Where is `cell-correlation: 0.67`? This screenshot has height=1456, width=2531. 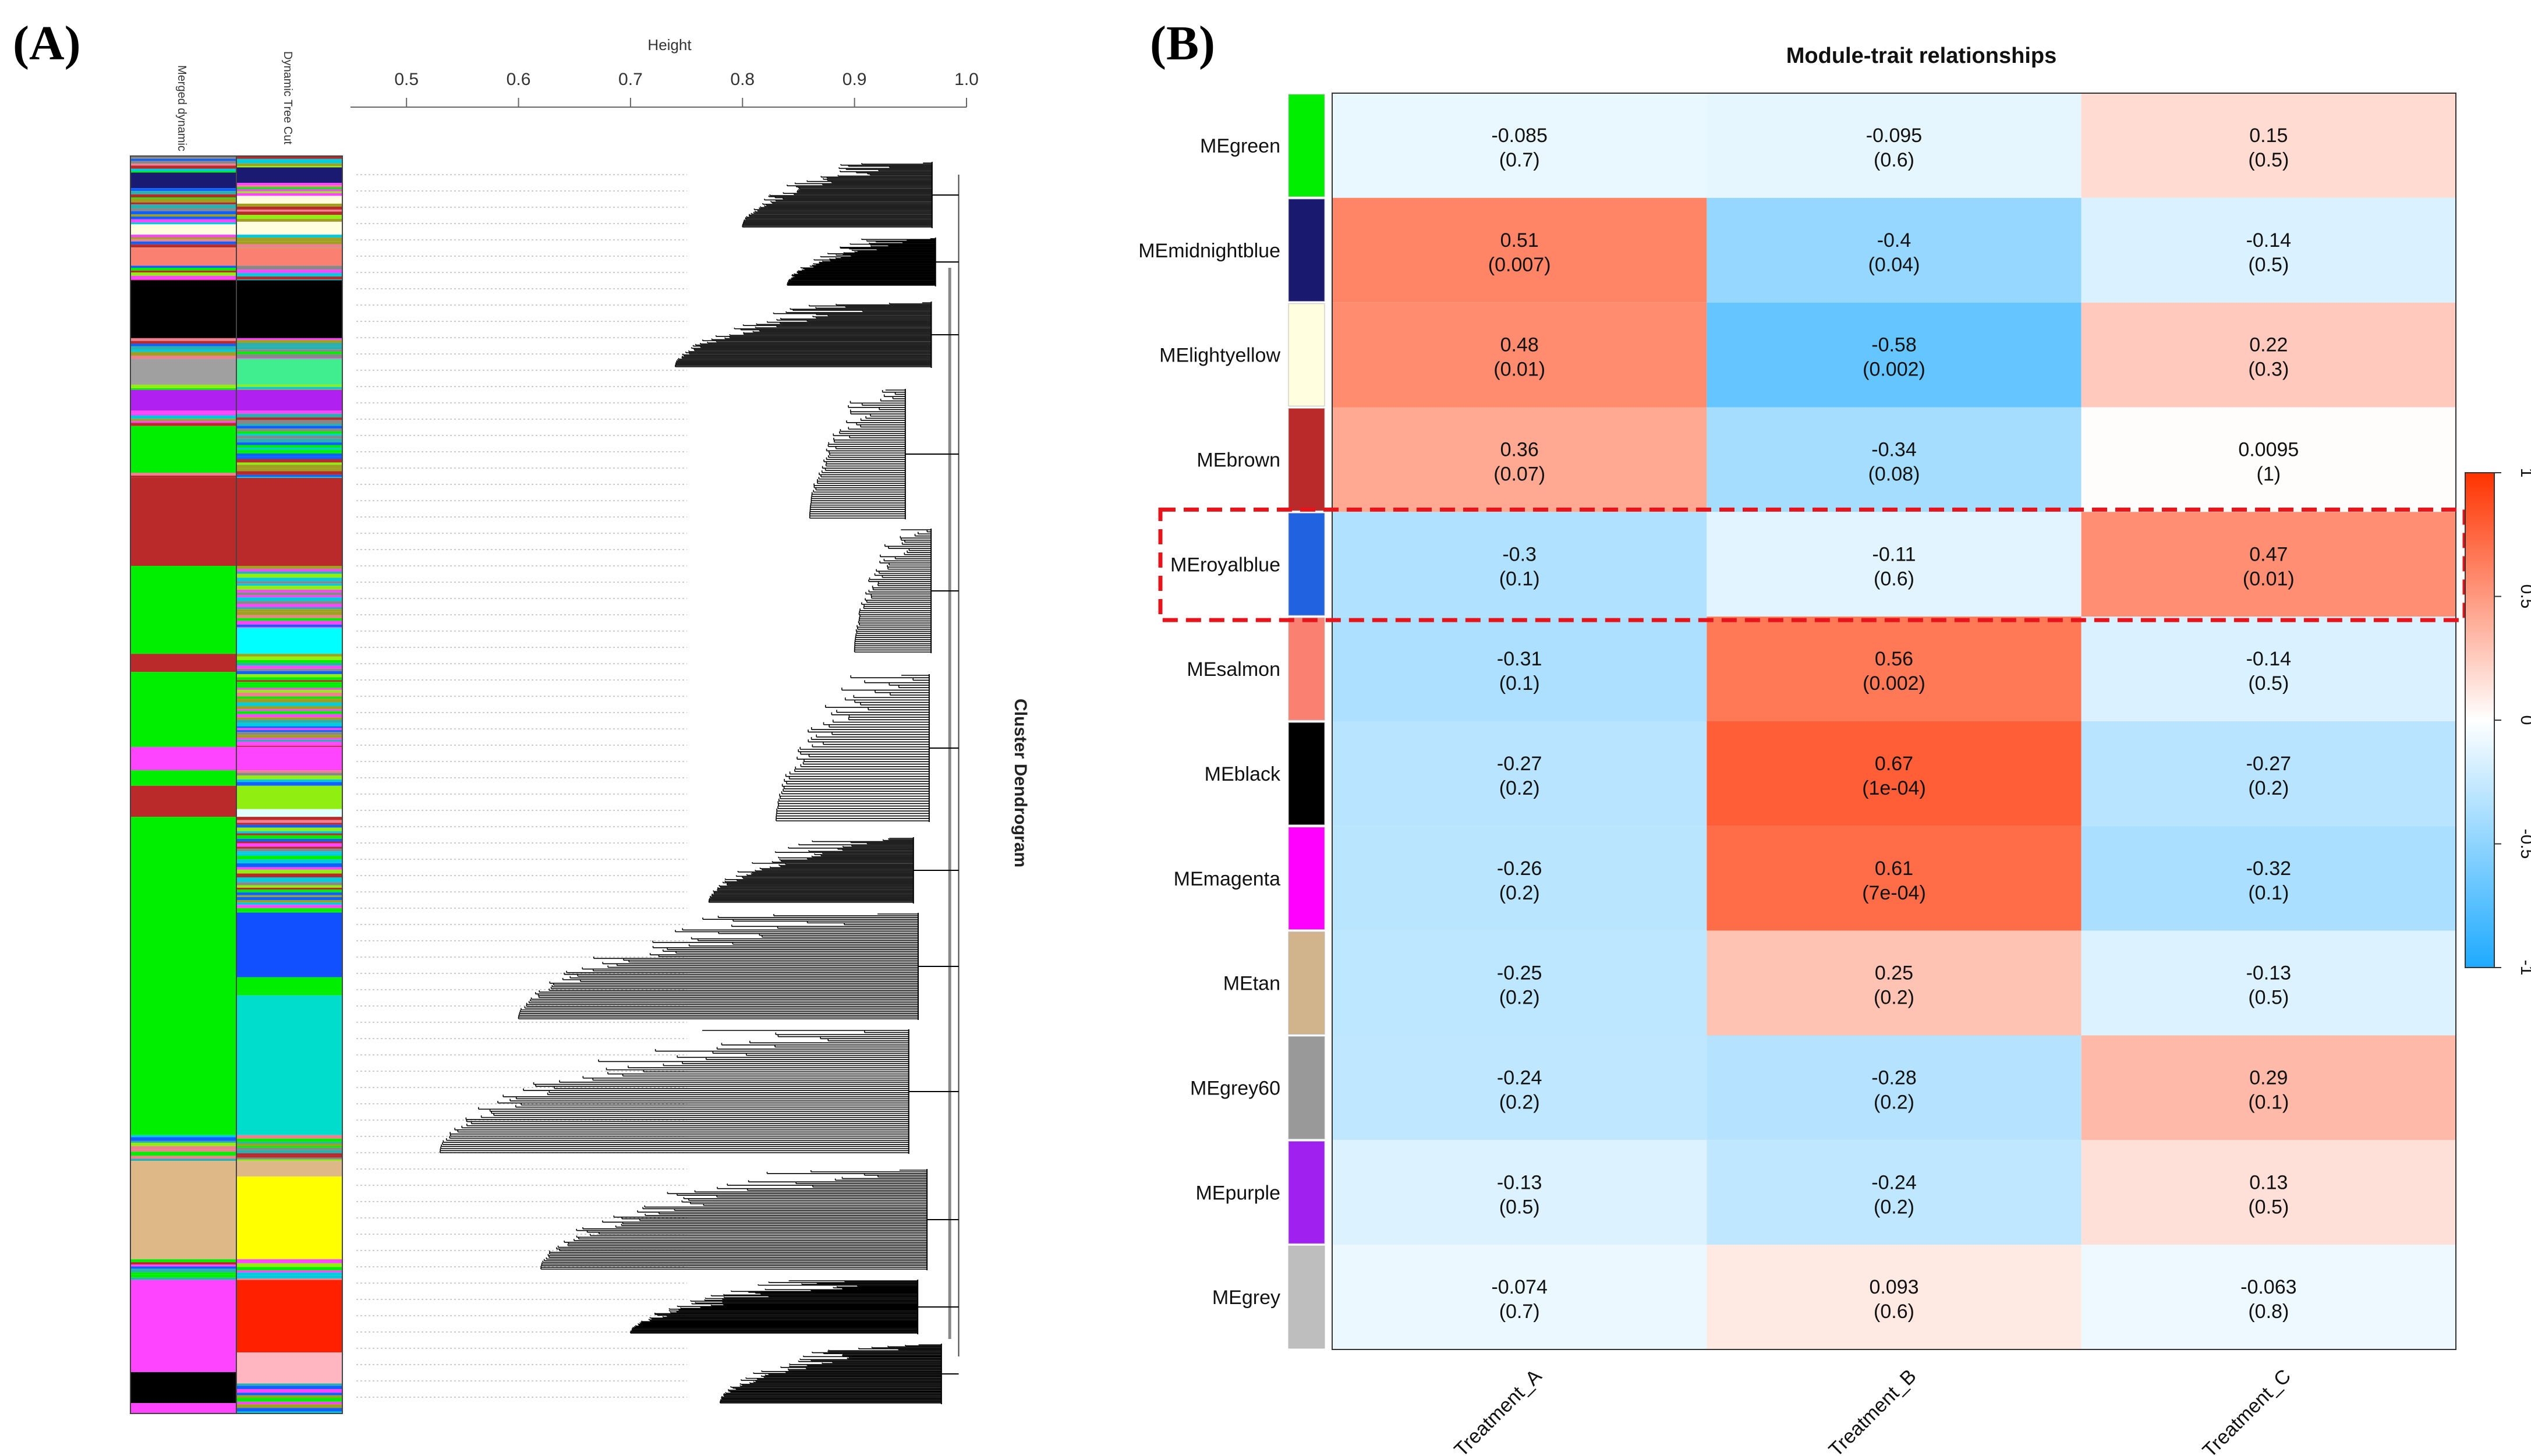
cell-correlation: 0.67 is located at coordinates (1894, 764).